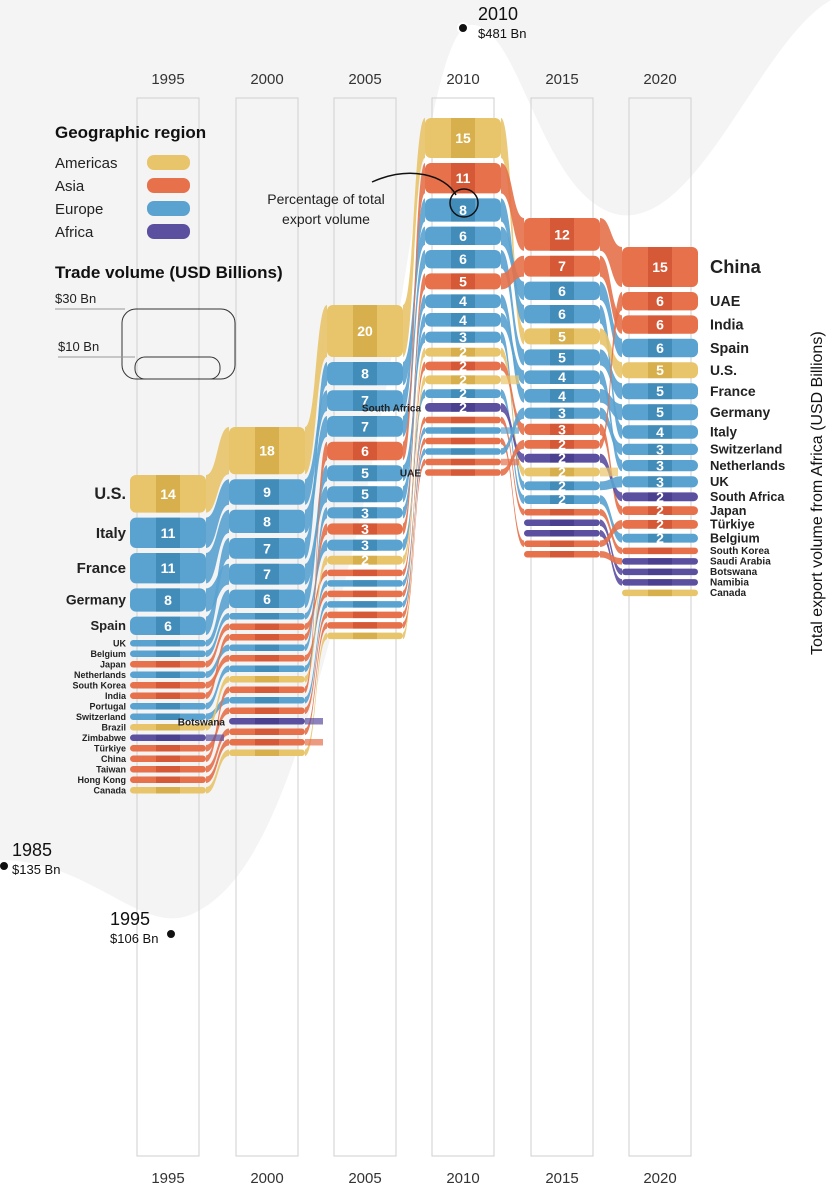 The width and height of the screenshot is (831, 1200). I want to click on legend-swatch-asia, so click(168, 185).